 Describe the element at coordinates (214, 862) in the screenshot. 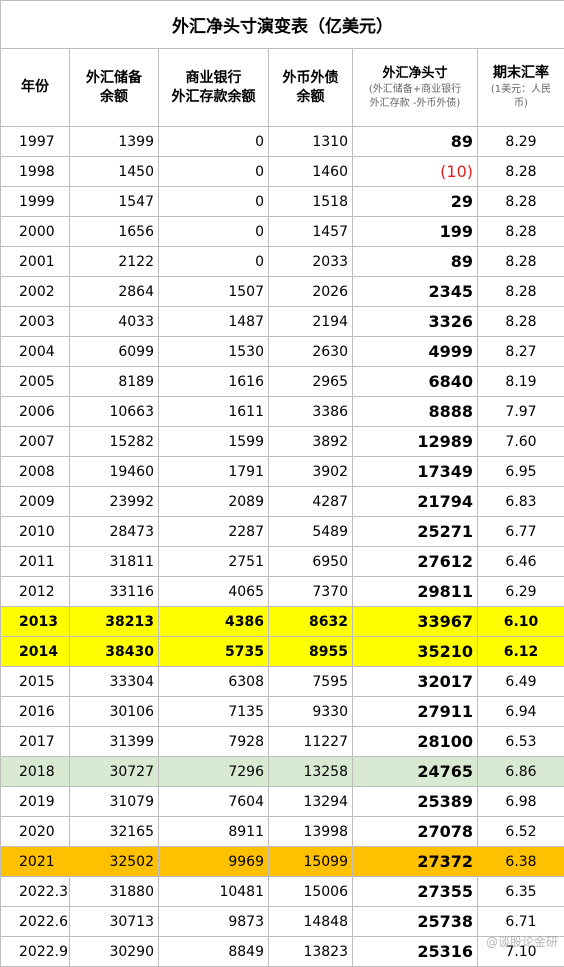

I see `cell-deposits: 9969` at that location.